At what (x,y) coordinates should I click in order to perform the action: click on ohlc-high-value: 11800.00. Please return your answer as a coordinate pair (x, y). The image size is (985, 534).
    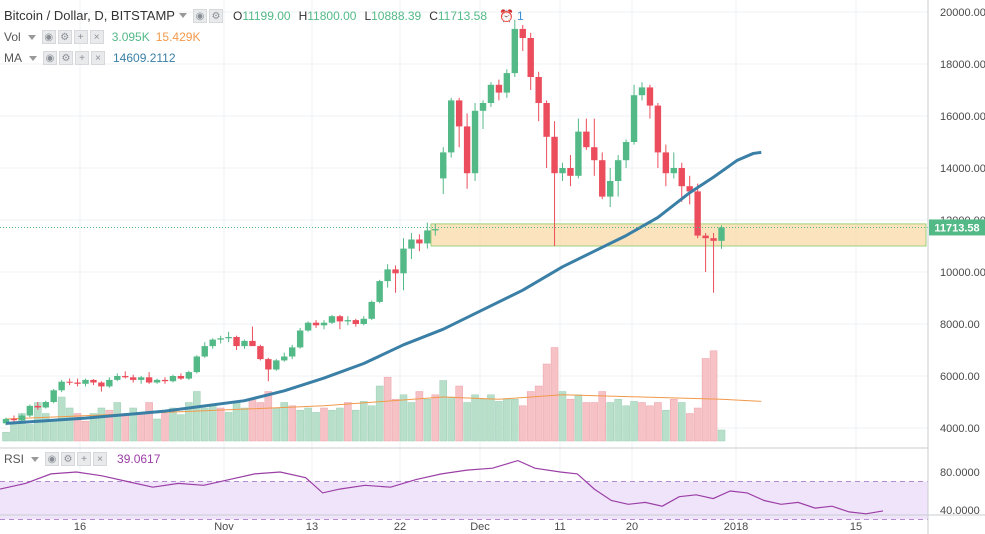
    Looking at the image, I should click on (332, 15).